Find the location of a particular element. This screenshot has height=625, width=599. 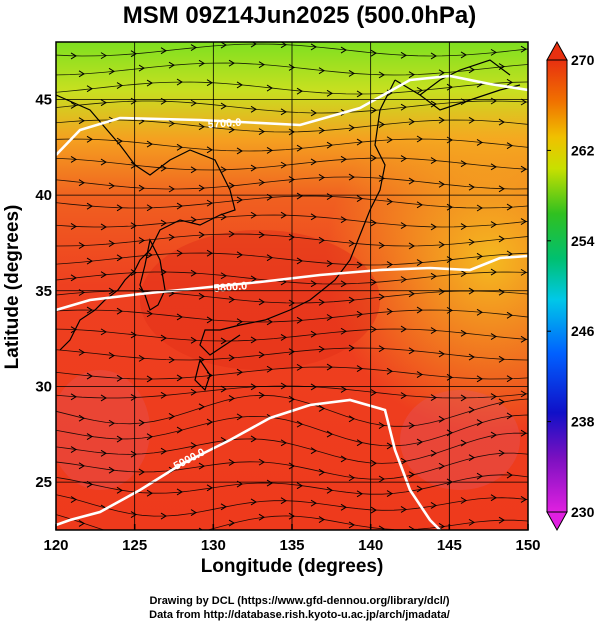

colorbar: 270 262 254 246 238 230 is located at coordinates (570, 286).